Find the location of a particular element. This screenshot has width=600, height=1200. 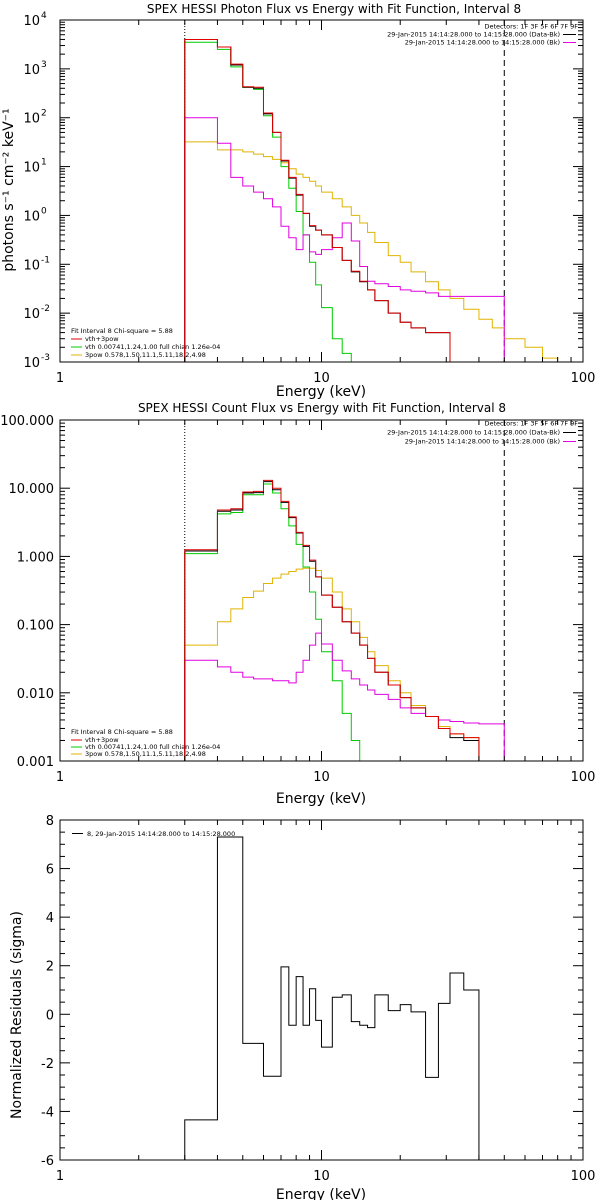

residual-y-tick-label: 2 is located at coordinates (50, 967).